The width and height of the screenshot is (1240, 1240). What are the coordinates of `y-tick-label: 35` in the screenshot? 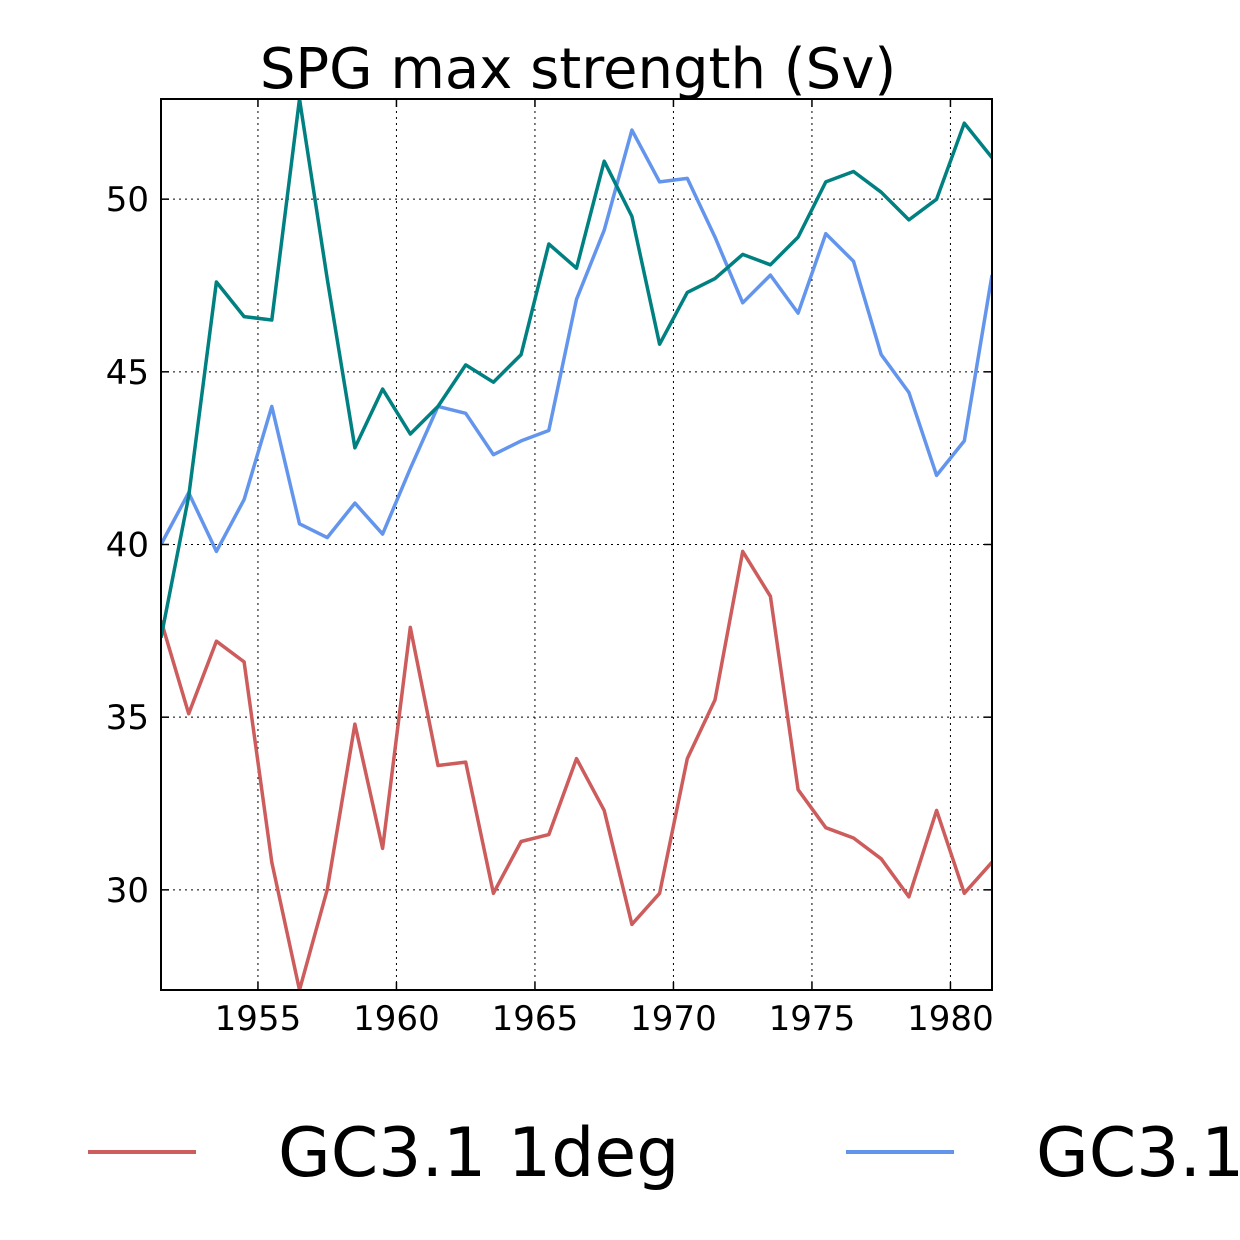 It's located at (127, 718).